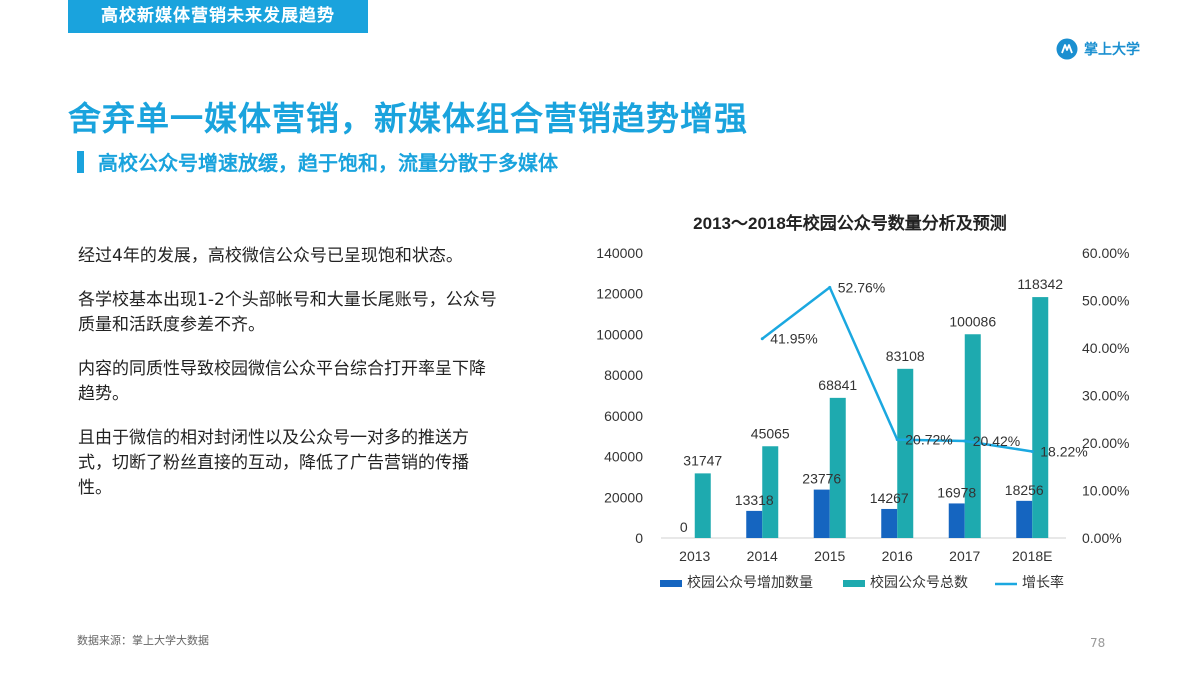 The image size is (1200, 675). What do you see at coordinates (623, 497) in the screenshot?
I see `y-left-tick-label: 20000` at bounding box center [623, 497].